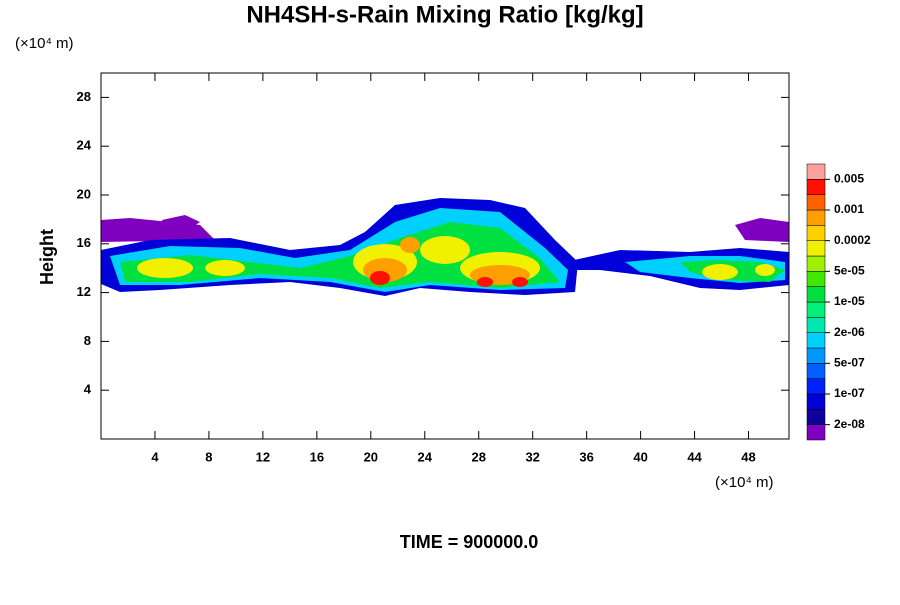 Image resolution: width=900 pixels, height=605 pixels. I want to click on x-unit-label: (×10⁴ m), so click(744, 482).